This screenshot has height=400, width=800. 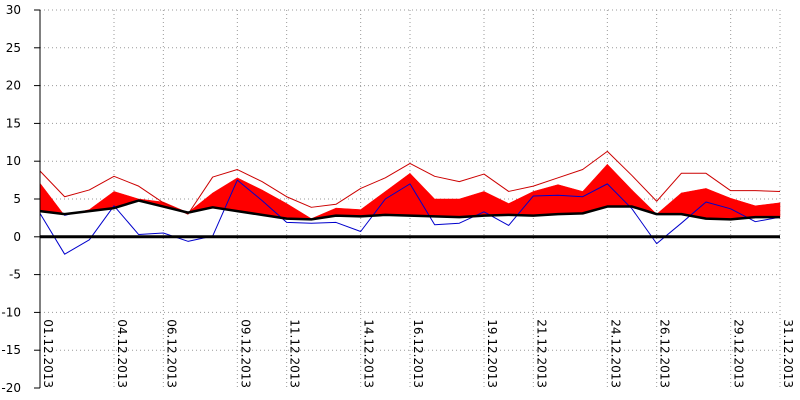 I want to click on x-tick-label: 04.12.2013, so click(x=122, y=353).